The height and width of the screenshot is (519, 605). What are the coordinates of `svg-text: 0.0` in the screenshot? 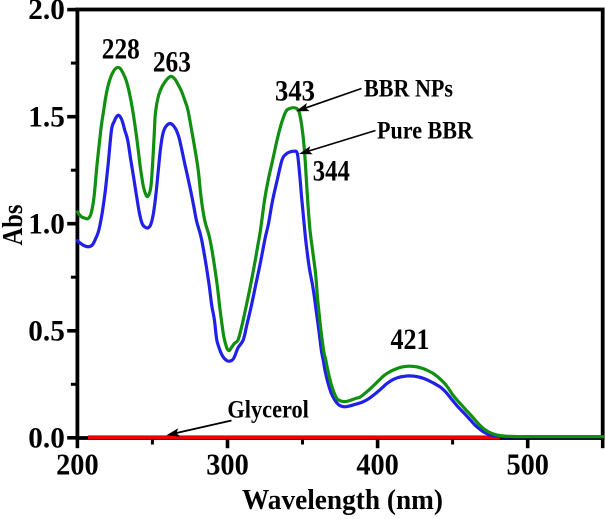 It's located at (46, 438).